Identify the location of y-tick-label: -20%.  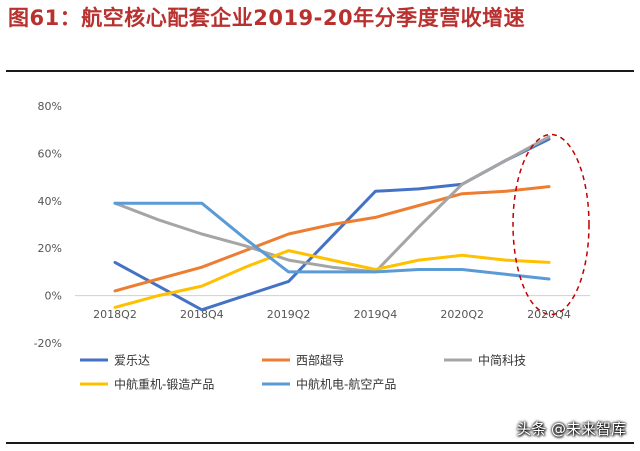
(48, 343).